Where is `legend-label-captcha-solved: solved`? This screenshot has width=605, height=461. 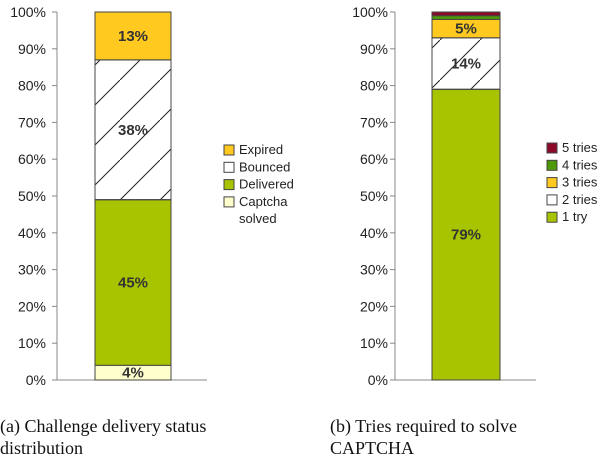
legend-label-captcha-solved: solved is located at coordinates (258, 218).